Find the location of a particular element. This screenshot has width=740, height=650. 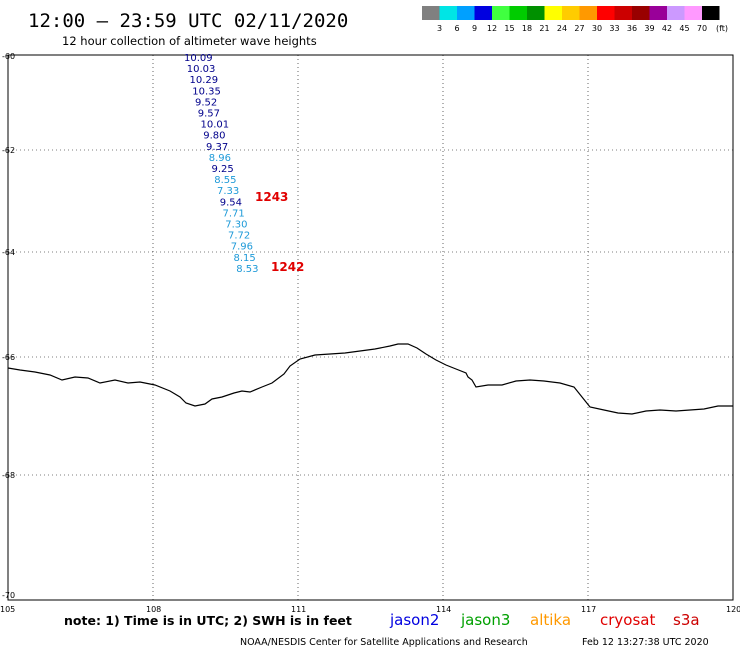

wave-height-reading: 9.57 is located at coordinates (209, 114).